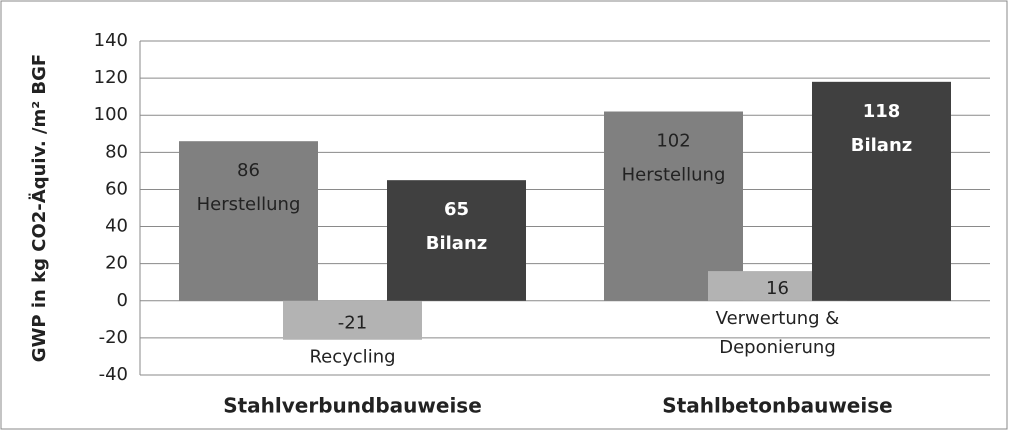  Describe the element at coordinates (111, 40) in the screenshot. I see `y-tick-label: 140` at that location.